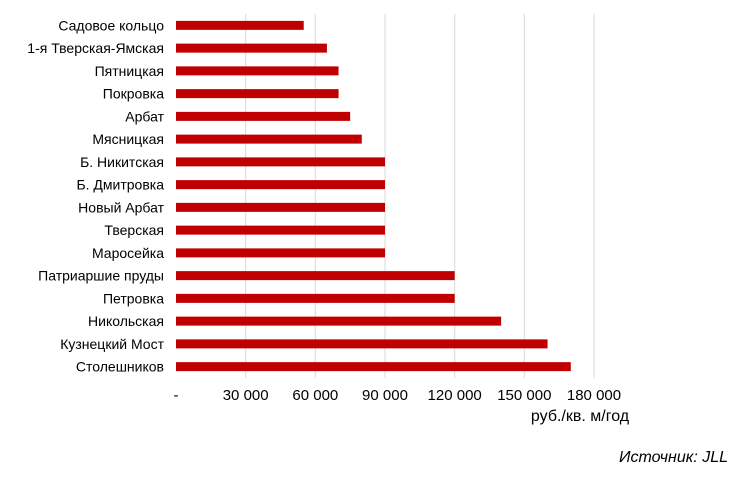 The height and width of the screenshot is (478, 734). What do you see at coordinates (580, 416) in the screenshot?
I see `x-axis-label: руб./кв. м/год` at bounding box center [580, 416].